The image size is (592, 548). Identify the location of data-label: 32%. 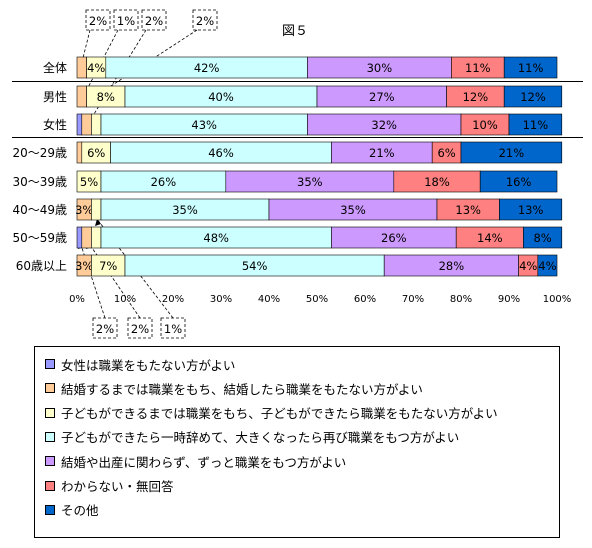
(384, 125).